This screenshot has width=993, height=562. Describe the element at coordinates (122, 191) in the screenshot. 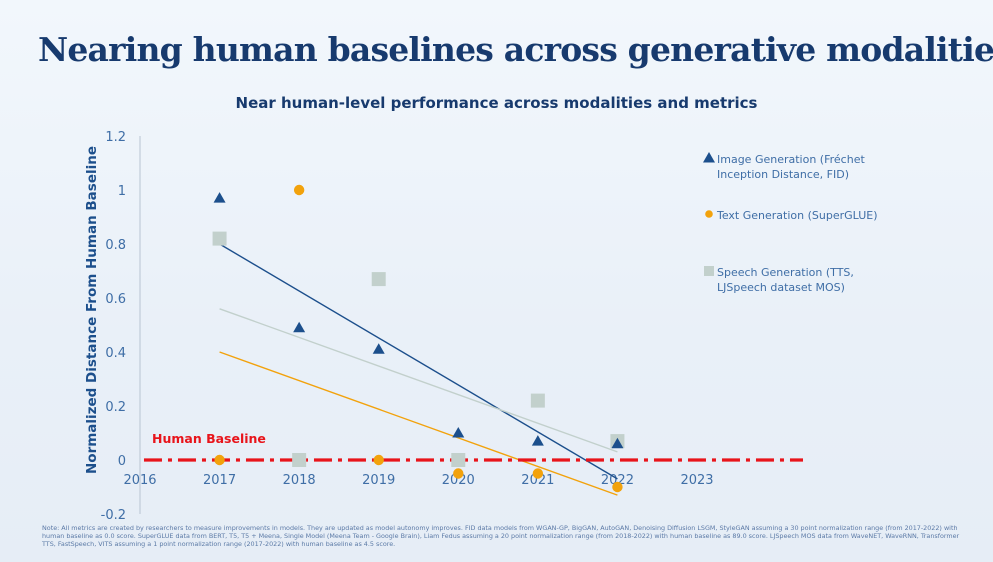

I see `y-tick-label: 1` at that location.